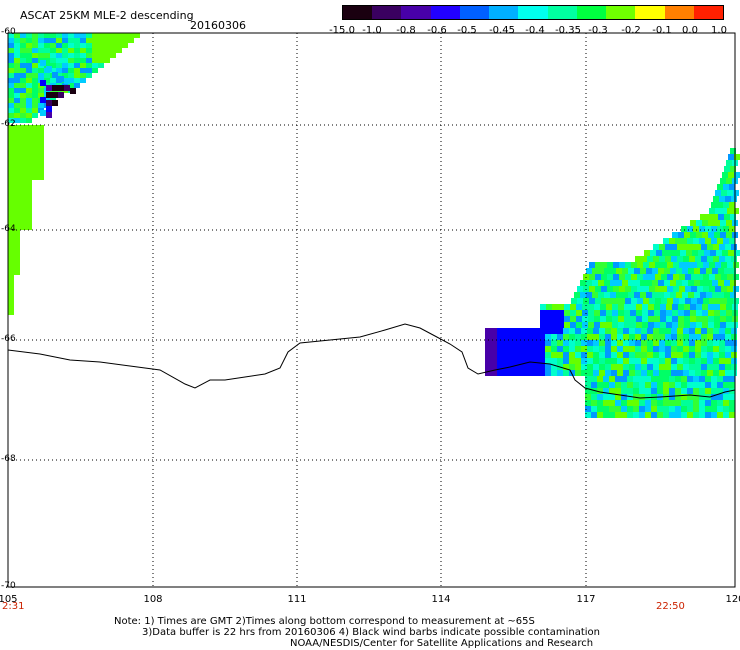 The height and width of the screenshot is (650, 740). I want to click on color-scale-label: -0.2, so click(631, 30).